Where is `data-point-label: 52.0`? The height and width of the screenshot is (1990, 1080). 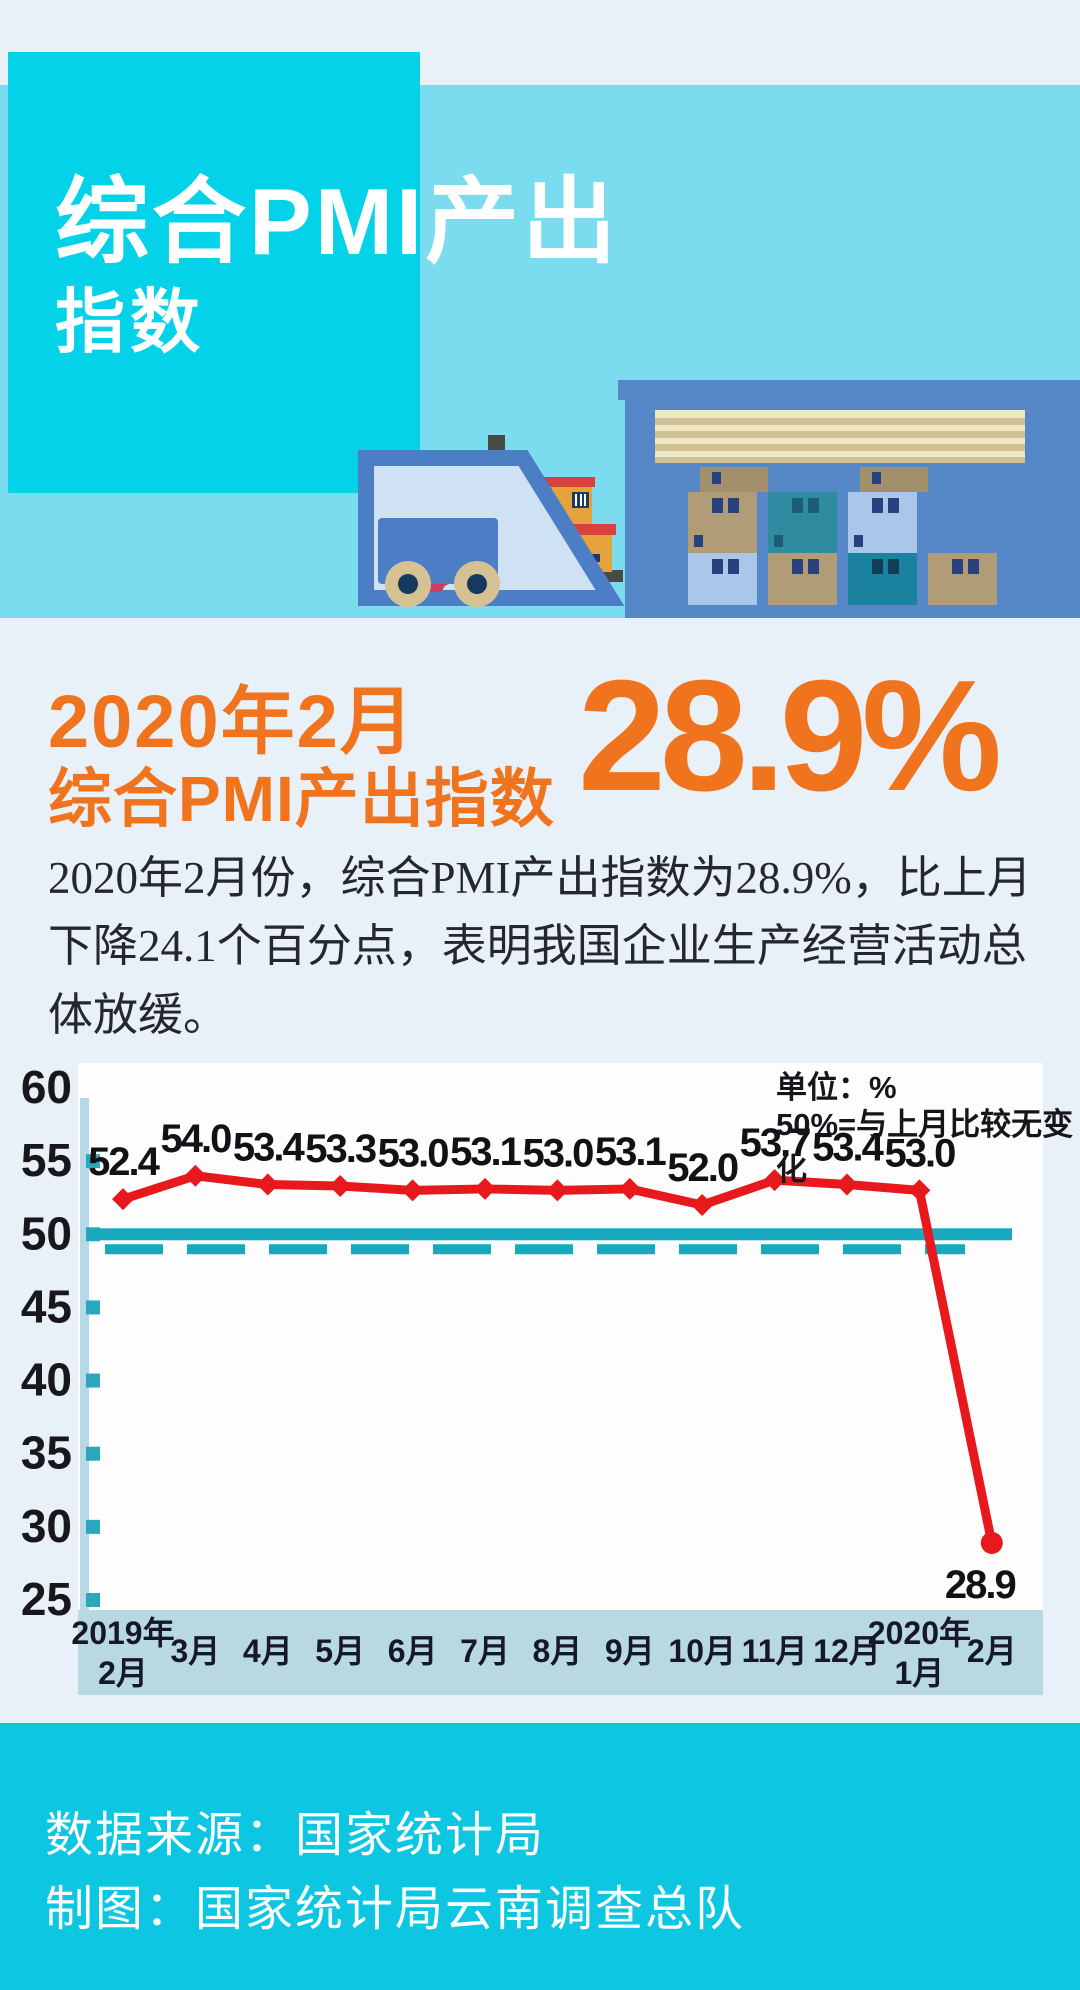
data-point-label: 52.0 is located at coordinates (702, 1168).